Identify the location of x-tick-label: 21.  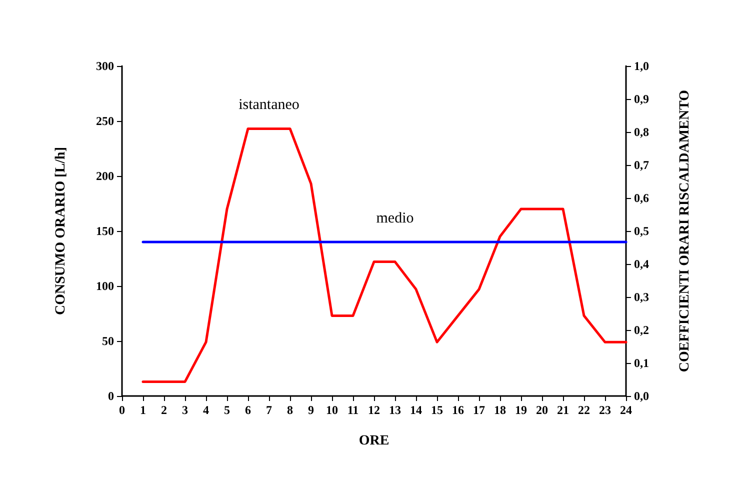
(563, 410).